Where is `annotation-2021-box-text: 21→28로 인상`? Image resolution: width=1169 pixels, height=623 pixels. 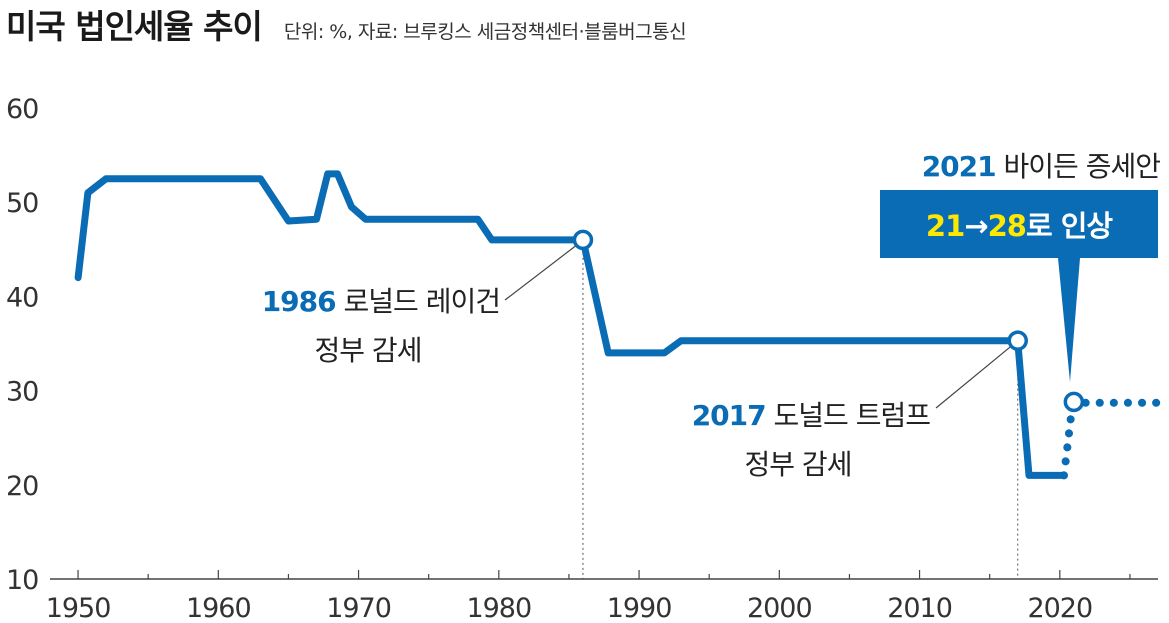 annotation-2021-box-text: 21→28로 인상 is located at coordinates (1019, 226).